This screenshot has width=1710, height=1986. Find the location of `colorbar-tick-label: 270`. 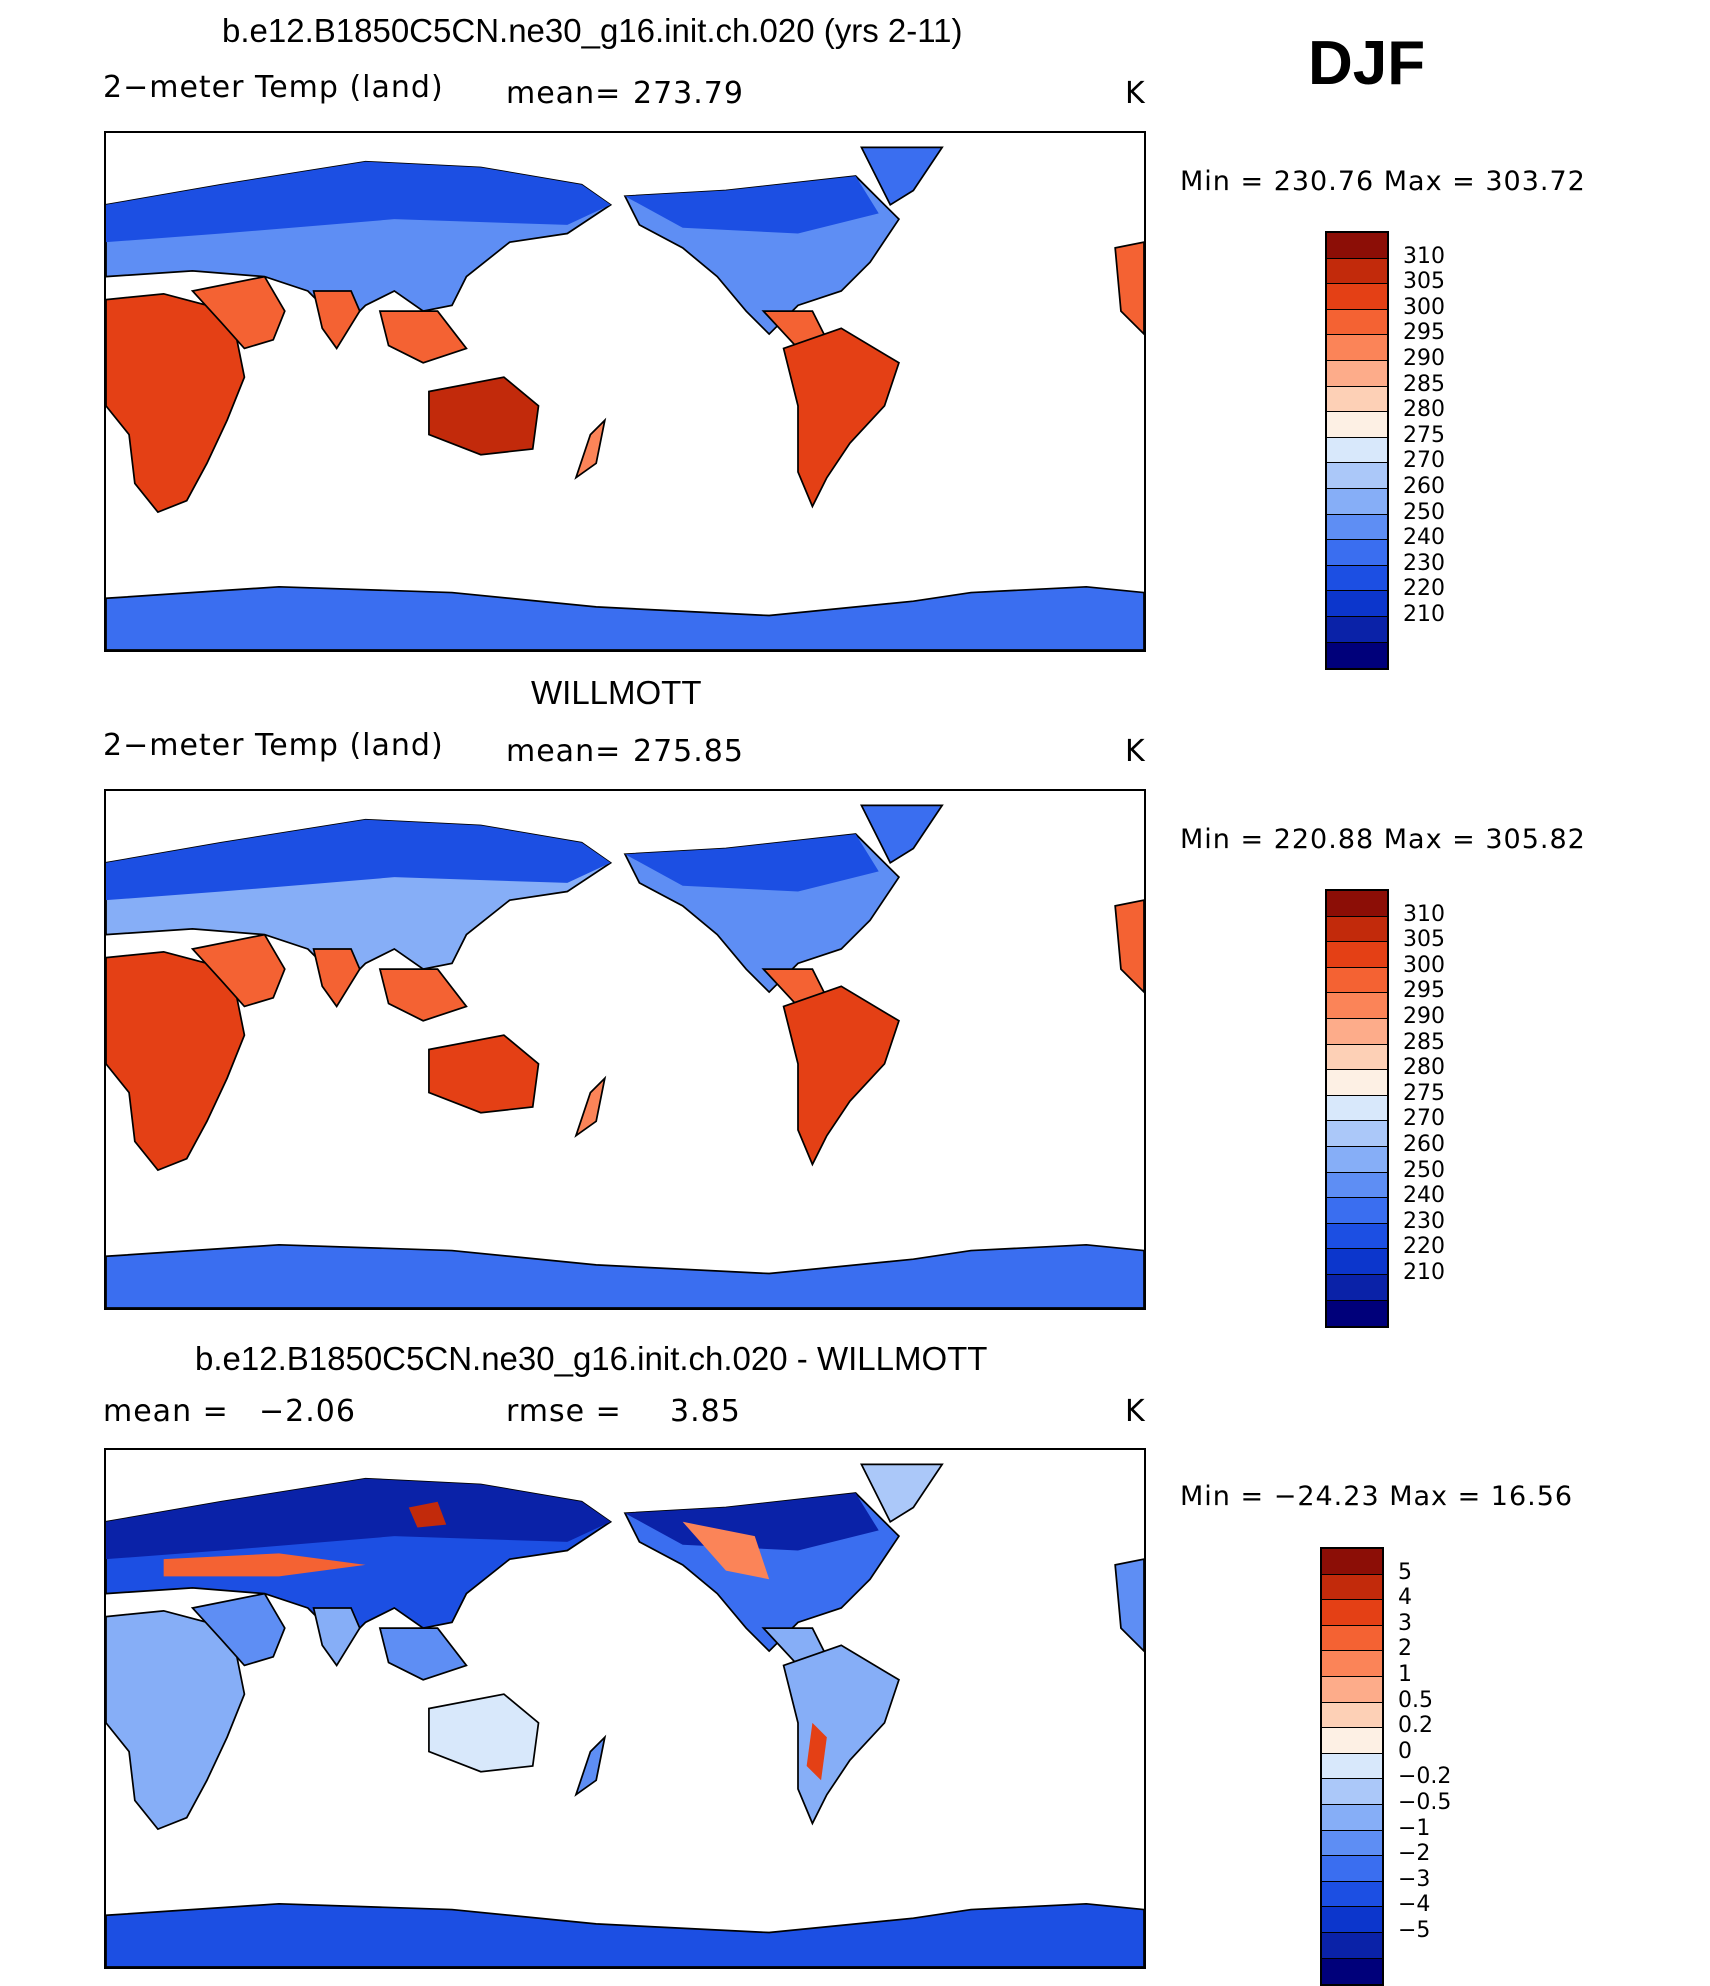

colorbar-tick-label: 270 is located at coordinates (1424, 461).